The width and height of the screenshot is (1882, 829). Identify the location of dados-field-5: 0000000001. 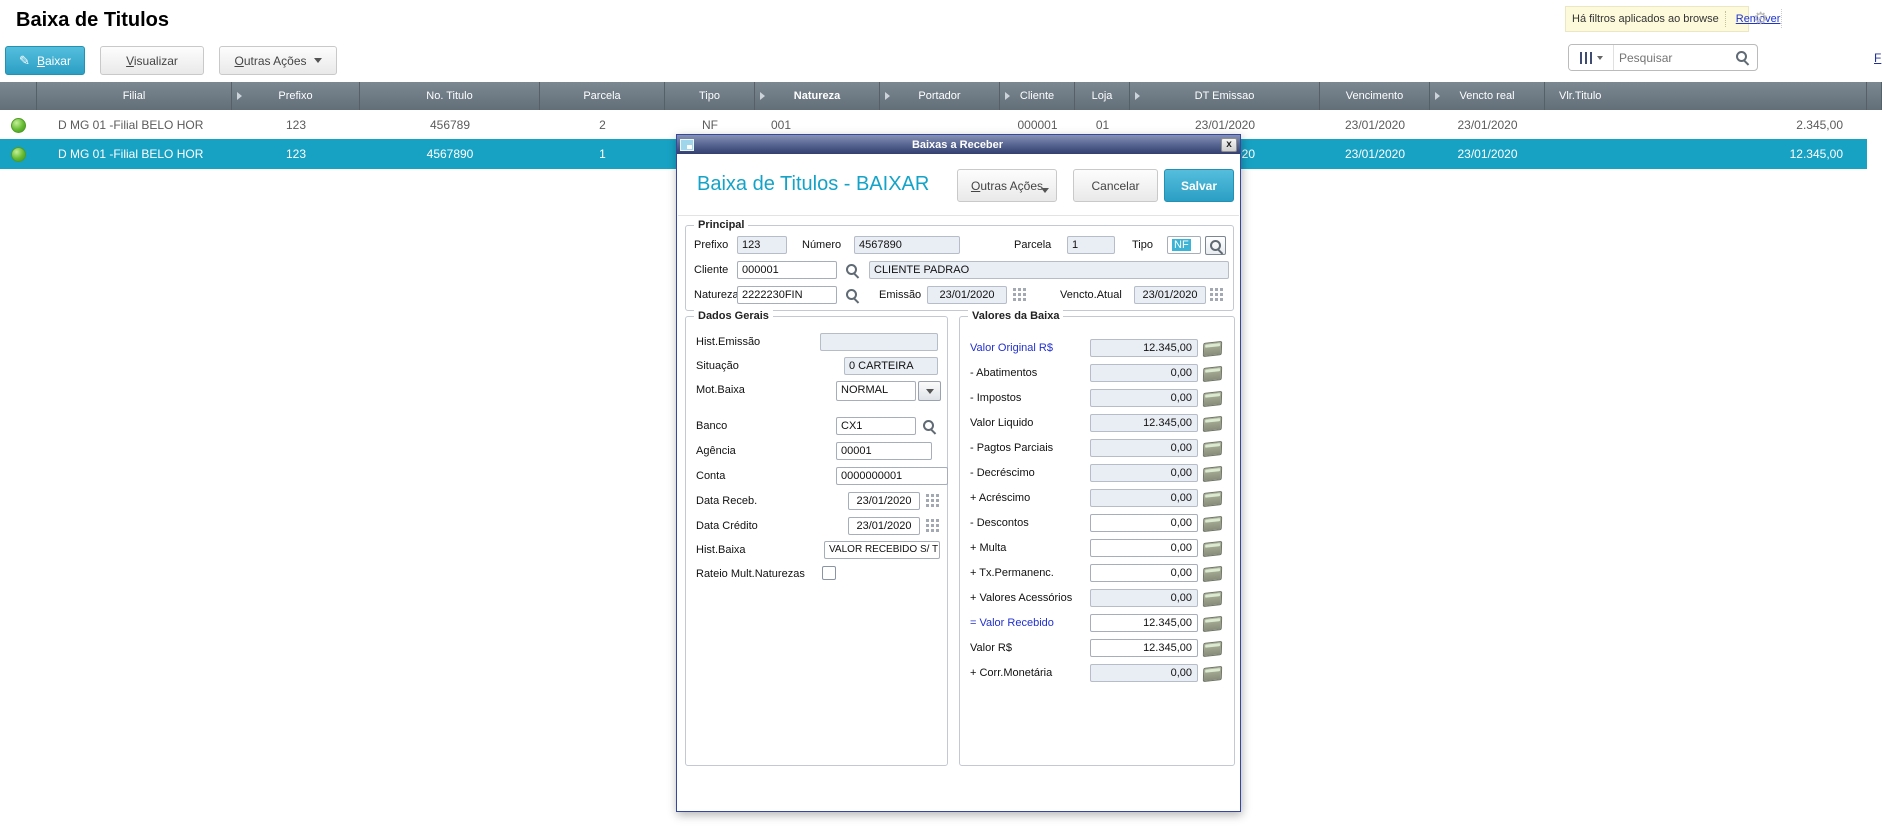
(892, 476).